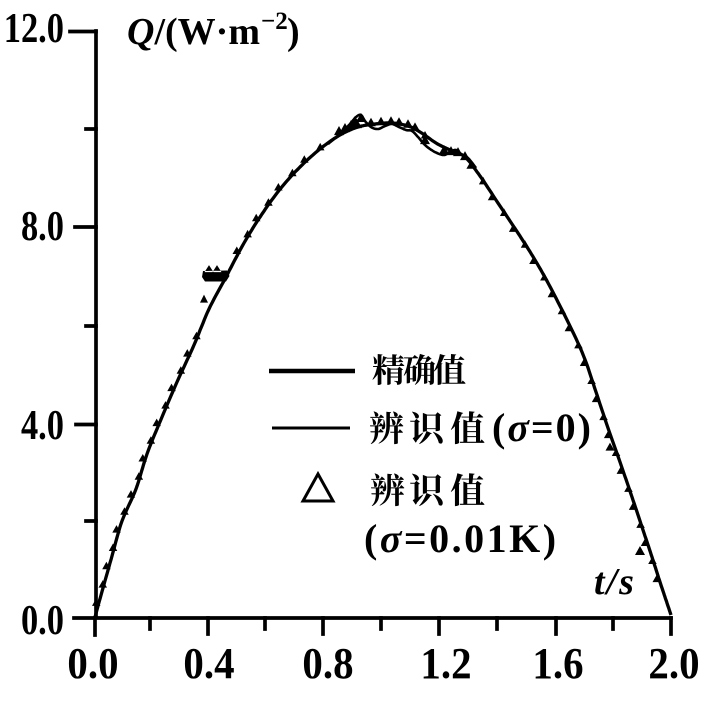  Describe the element at coordinates (193, 32) in the screenshot. I see `svg-text: Q/(W·m` at that location.